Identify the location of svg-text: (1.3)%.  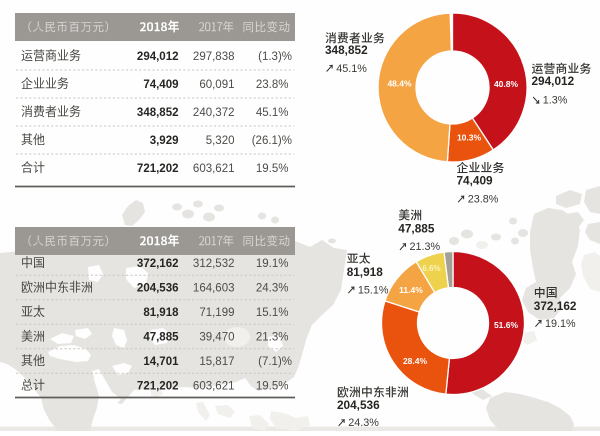
(275, 57).